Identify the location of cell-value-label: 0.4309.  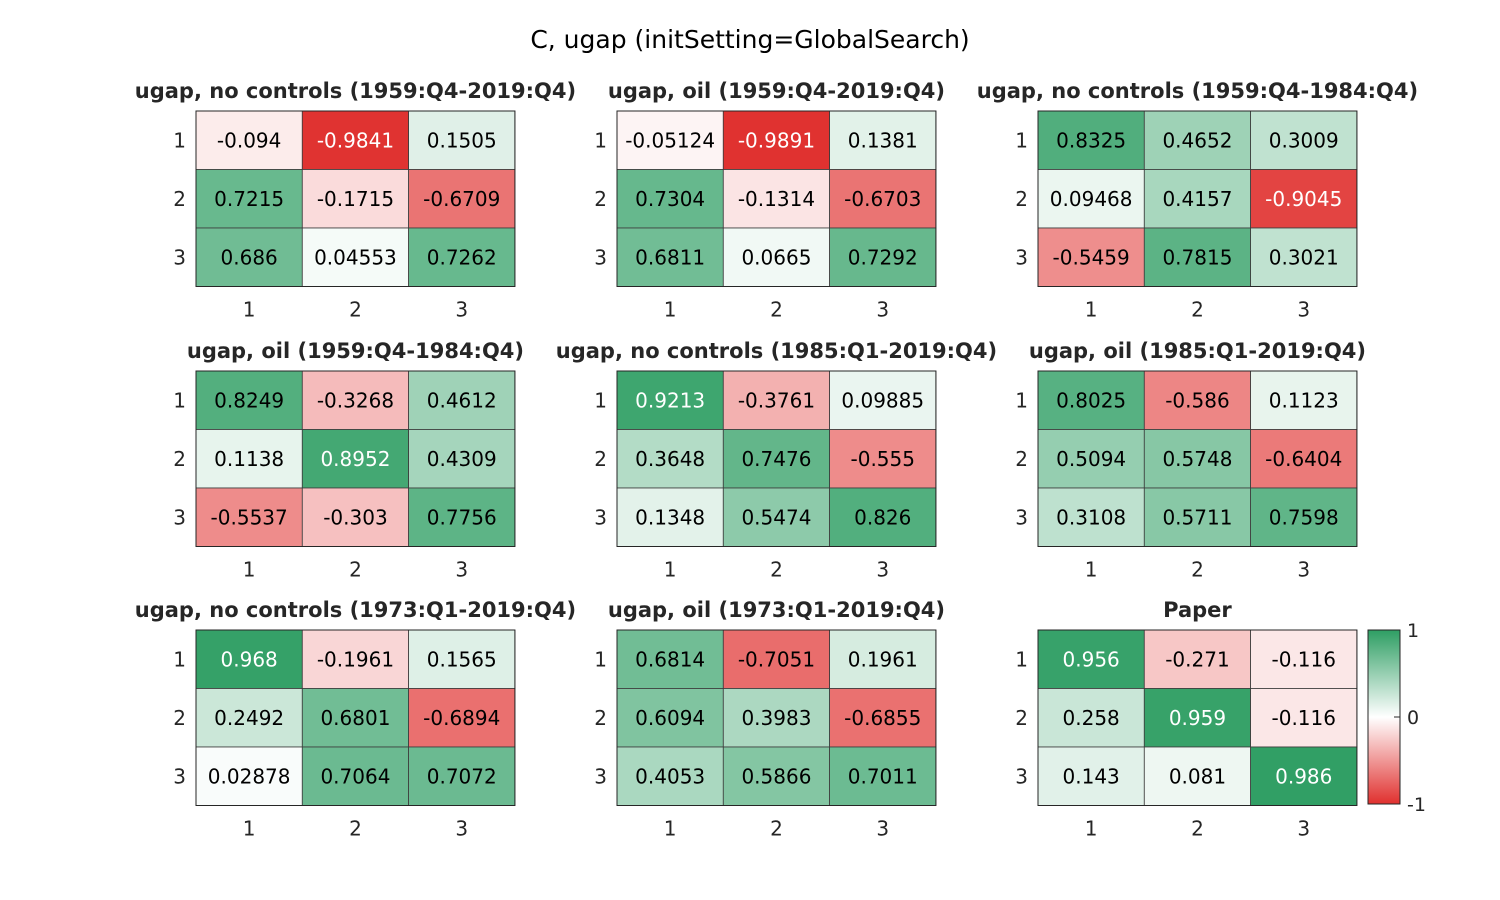
(462, 459).